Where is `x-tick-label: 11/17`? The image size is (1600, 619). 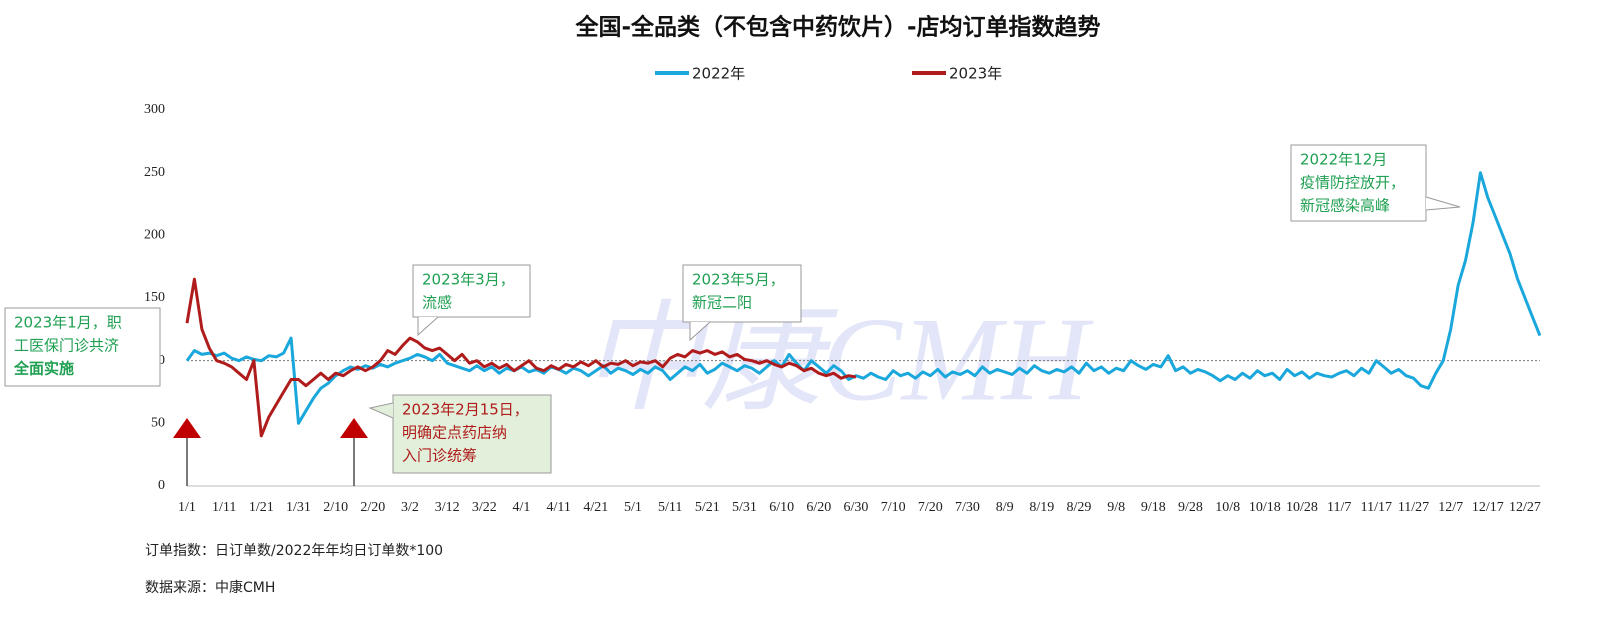
x-tick-label: 11/17 is located at coordinates (1376, 507).